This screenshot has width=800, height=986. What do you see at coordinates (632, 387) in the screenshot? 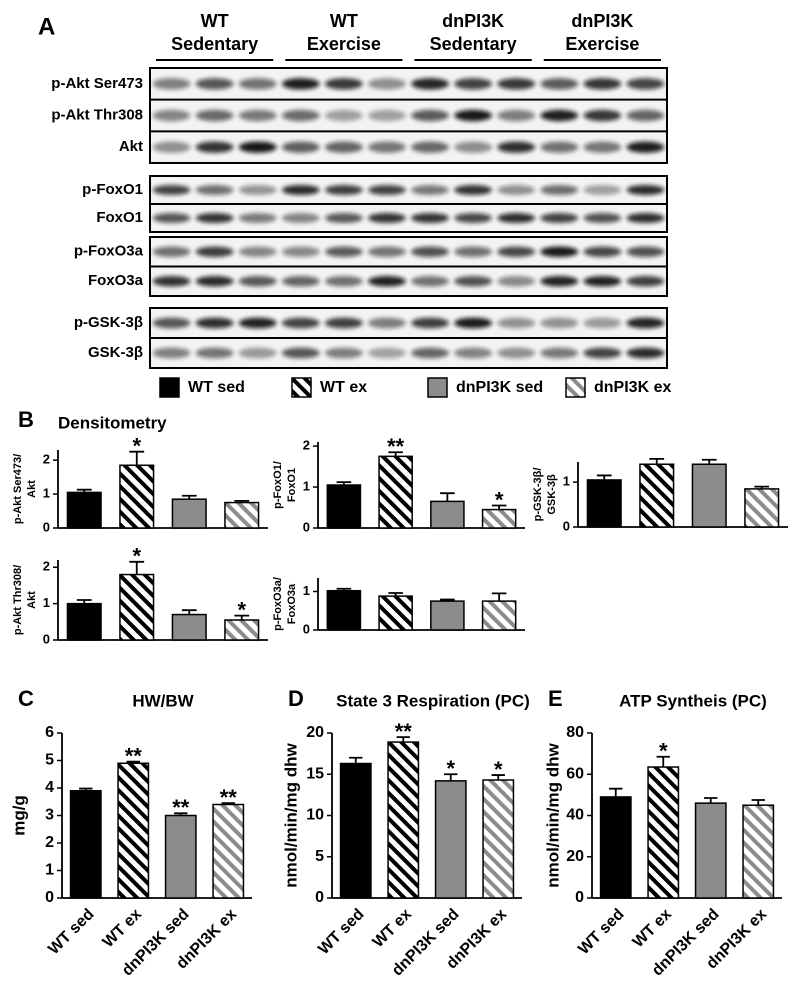
I see `legend-label: dnPI3K ex` at bounding box center [632, 387].